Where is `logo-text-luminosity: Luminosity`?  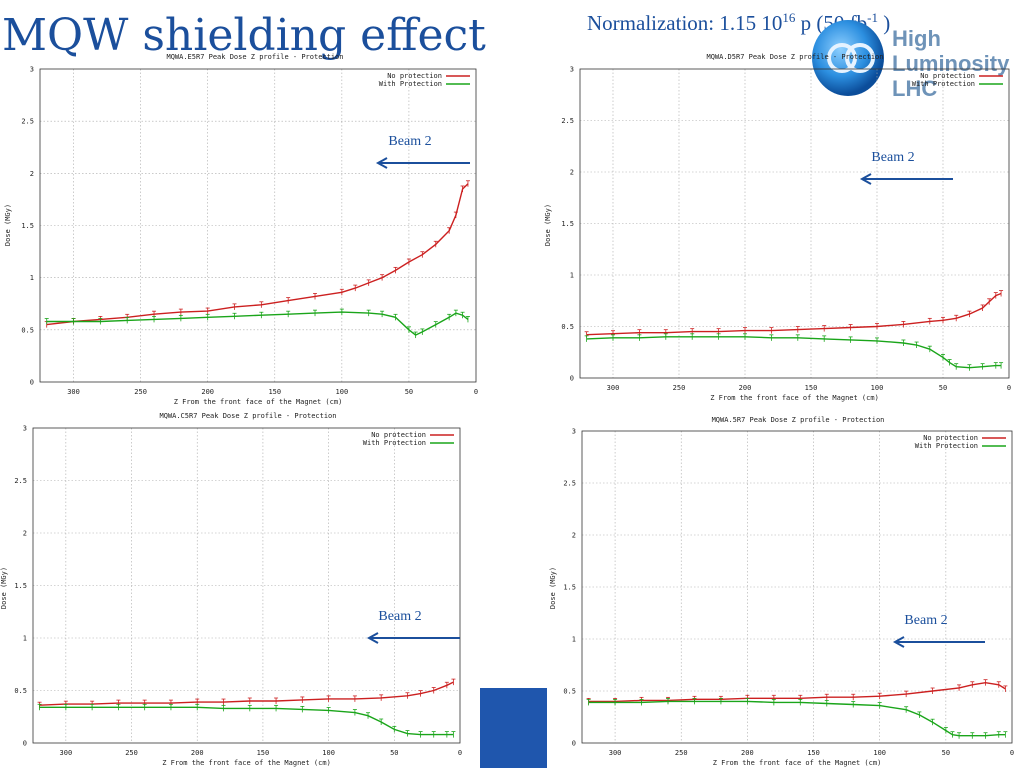
logo-text-luminosity: Luminosity is located at coordinates (951, 63).